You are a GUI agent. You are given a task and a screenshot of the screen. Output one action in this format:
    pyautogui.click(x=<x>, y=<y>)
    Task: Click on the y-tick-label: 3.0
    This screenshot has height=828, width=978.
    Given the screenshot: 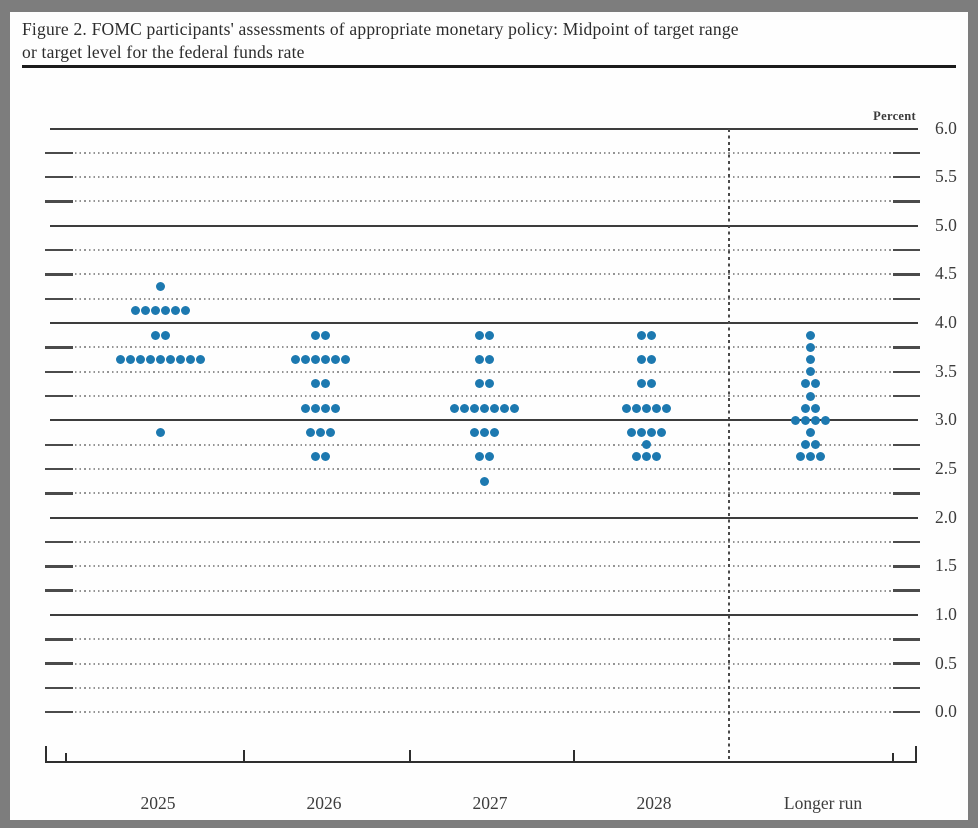 What is the action you would take?
    pyautogui.click(x=946, y=419)
    